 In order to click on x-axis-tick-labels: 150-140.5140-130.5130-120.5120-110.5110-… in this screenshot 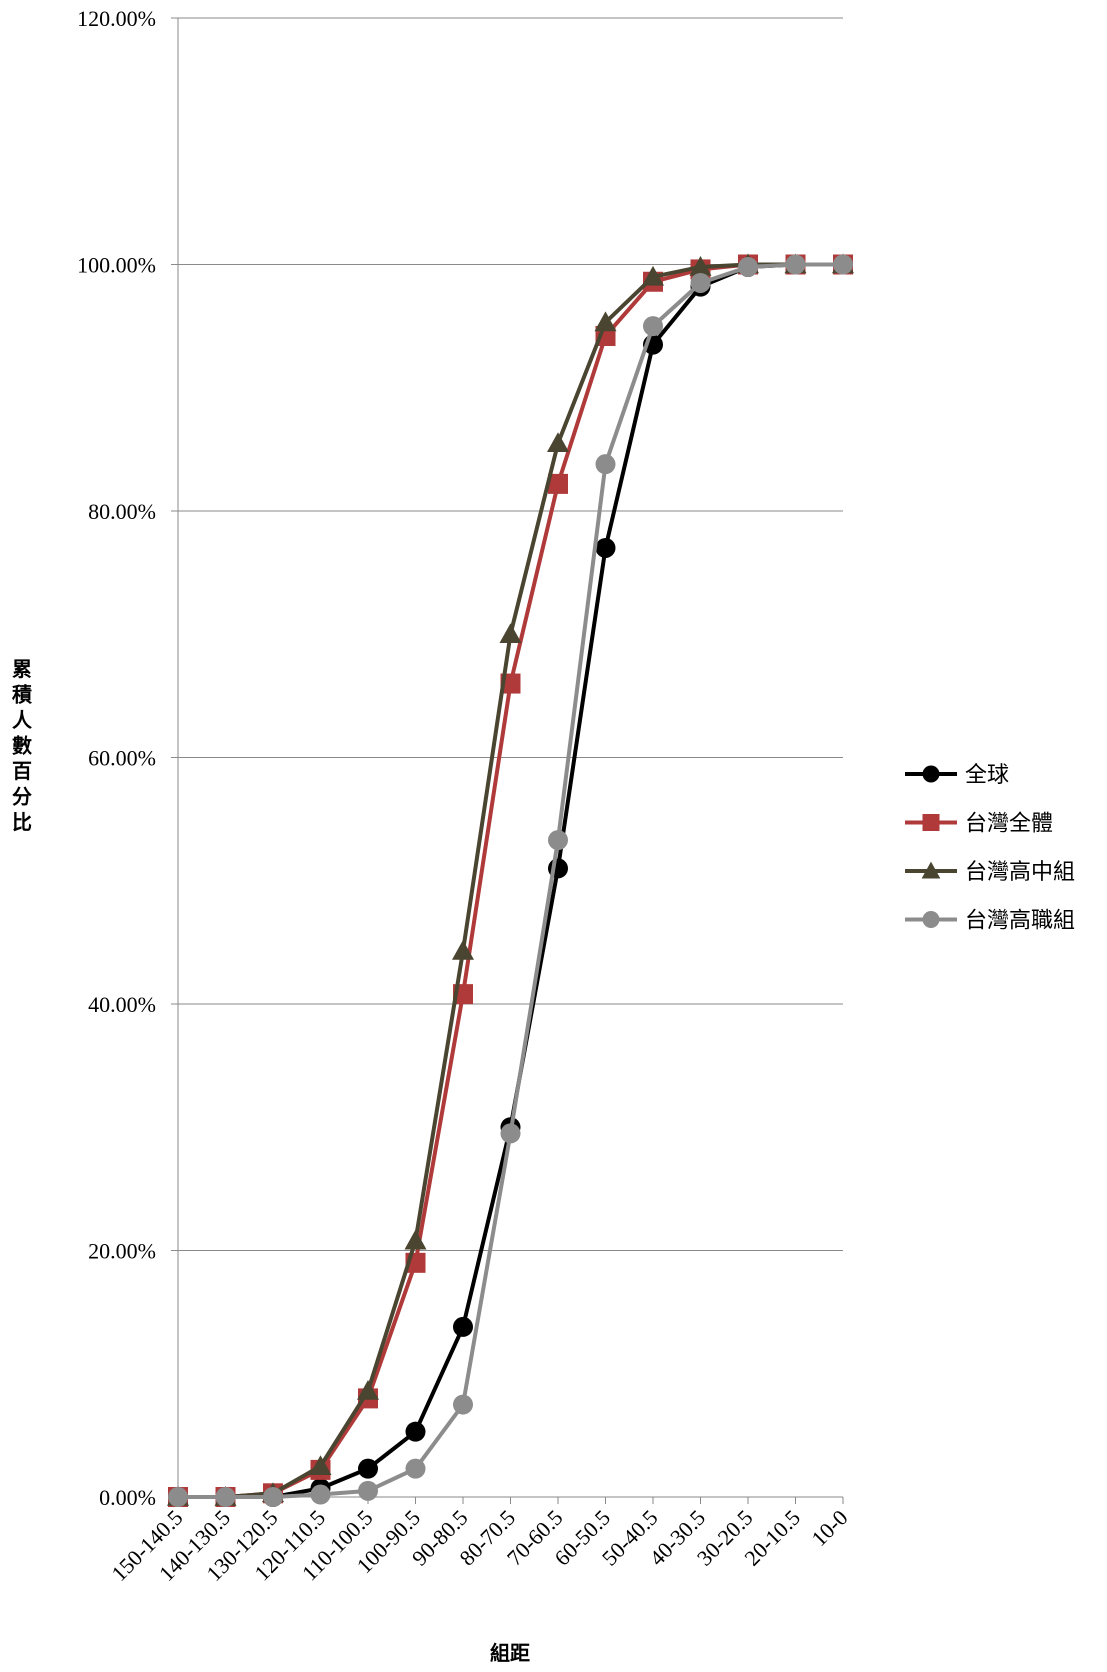, I will do `click(479, 1545)`.